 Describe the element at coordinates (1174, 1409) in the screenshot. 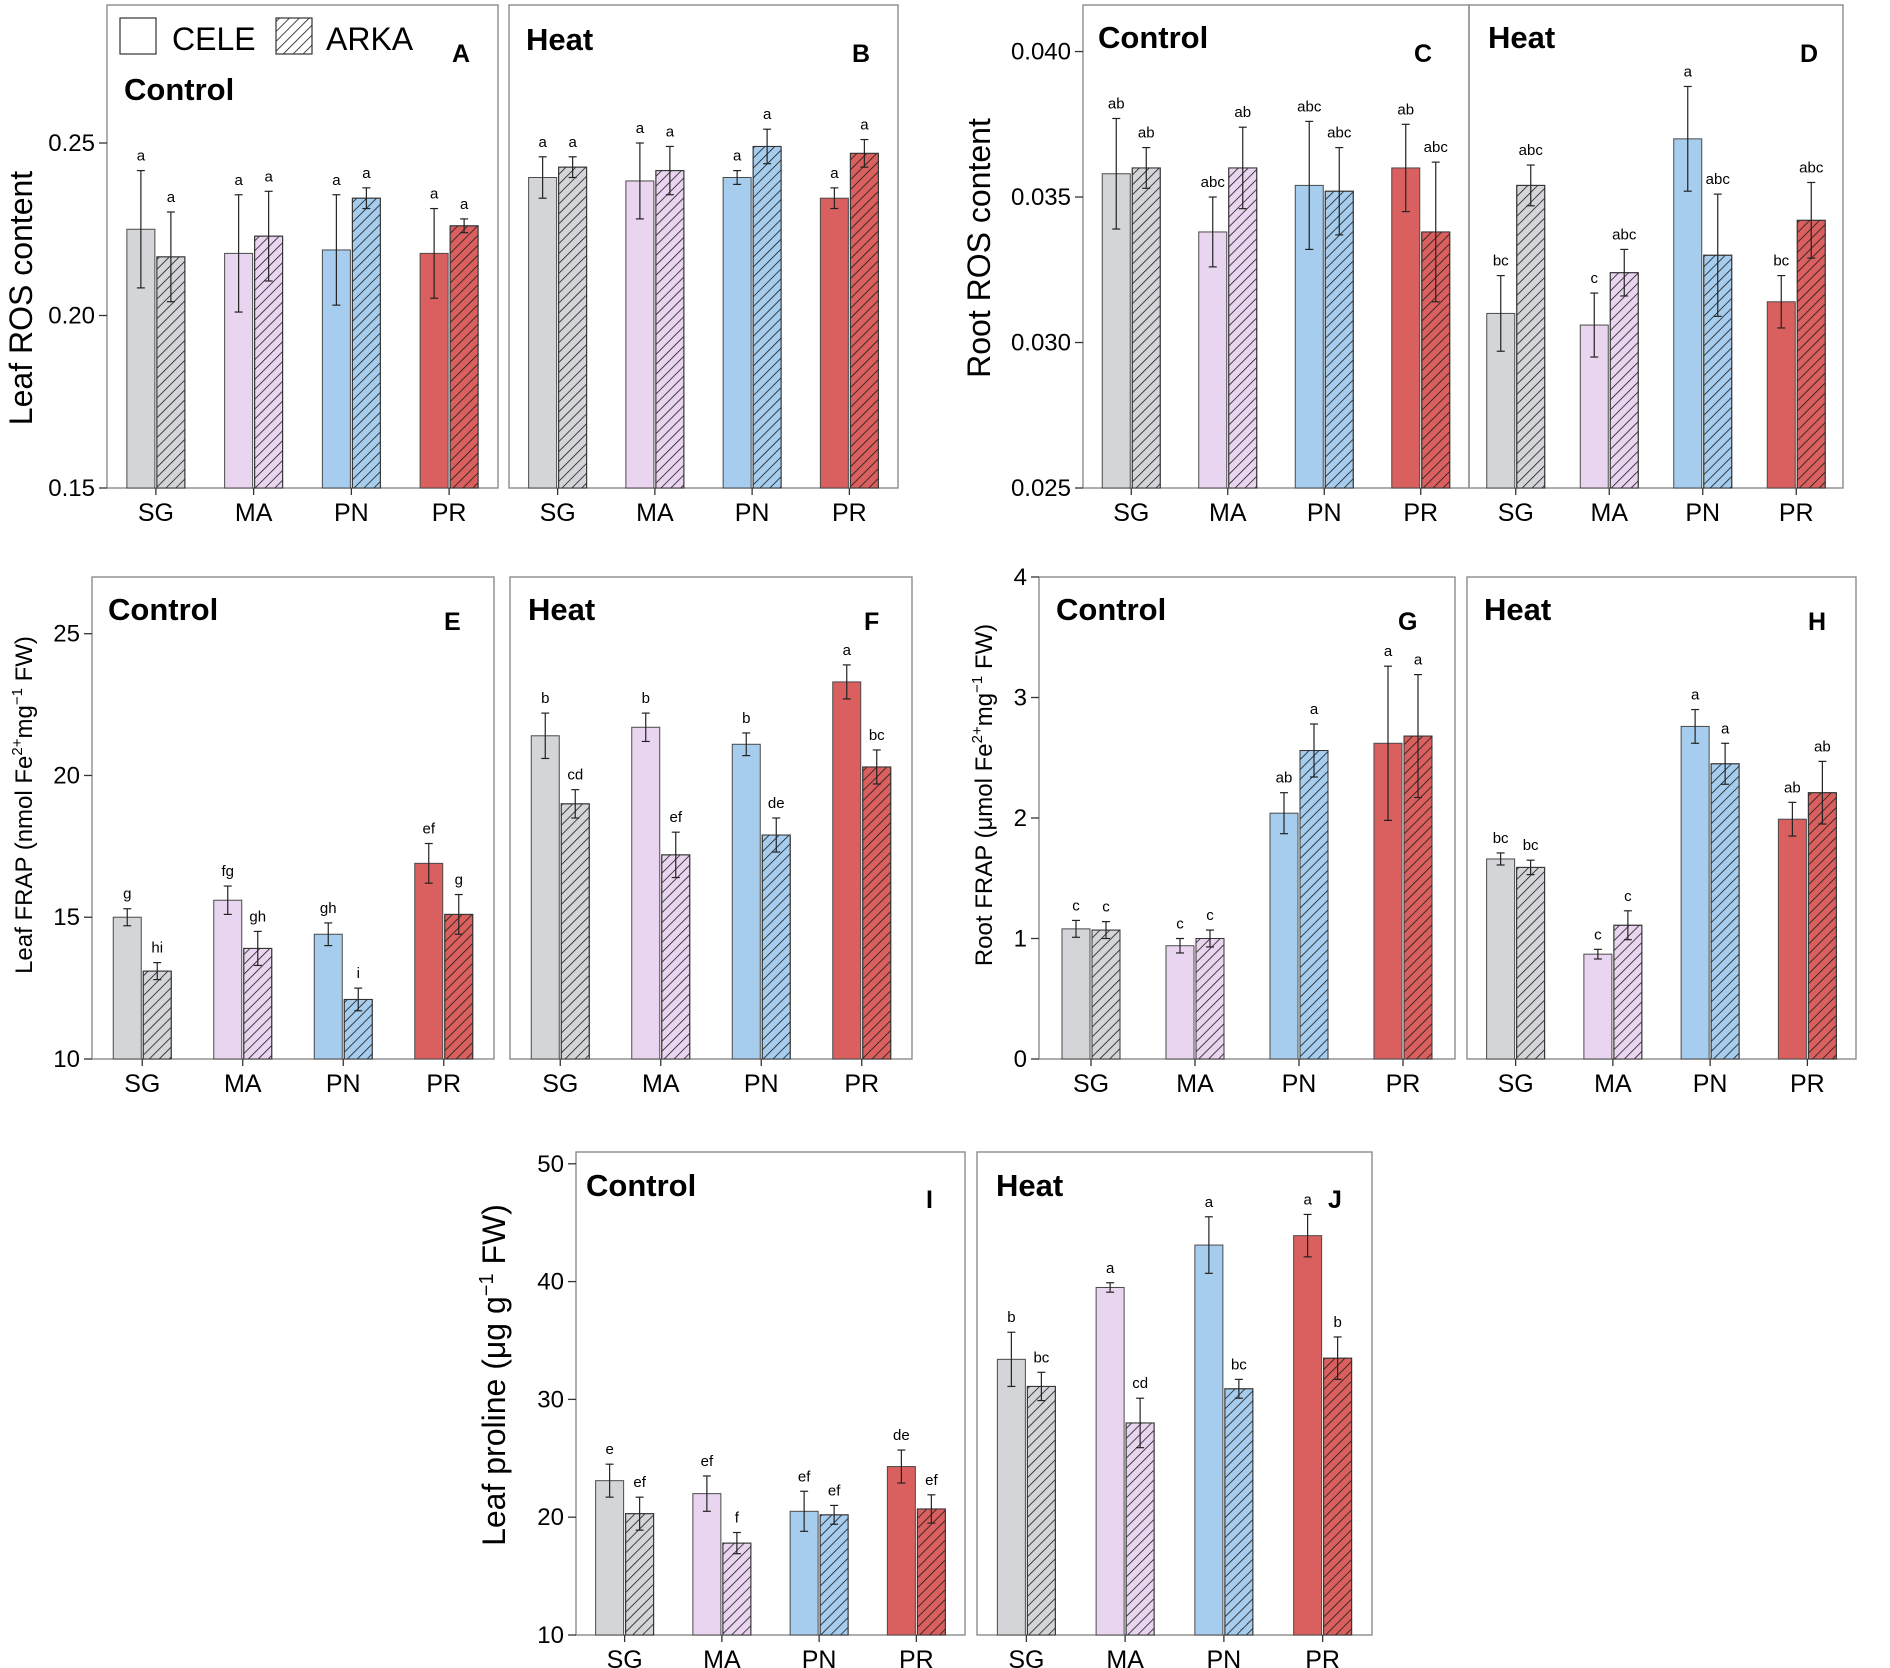

I see `panel-j: Heat J SG b bc MA a cd PN a bc PR a b` at that location.